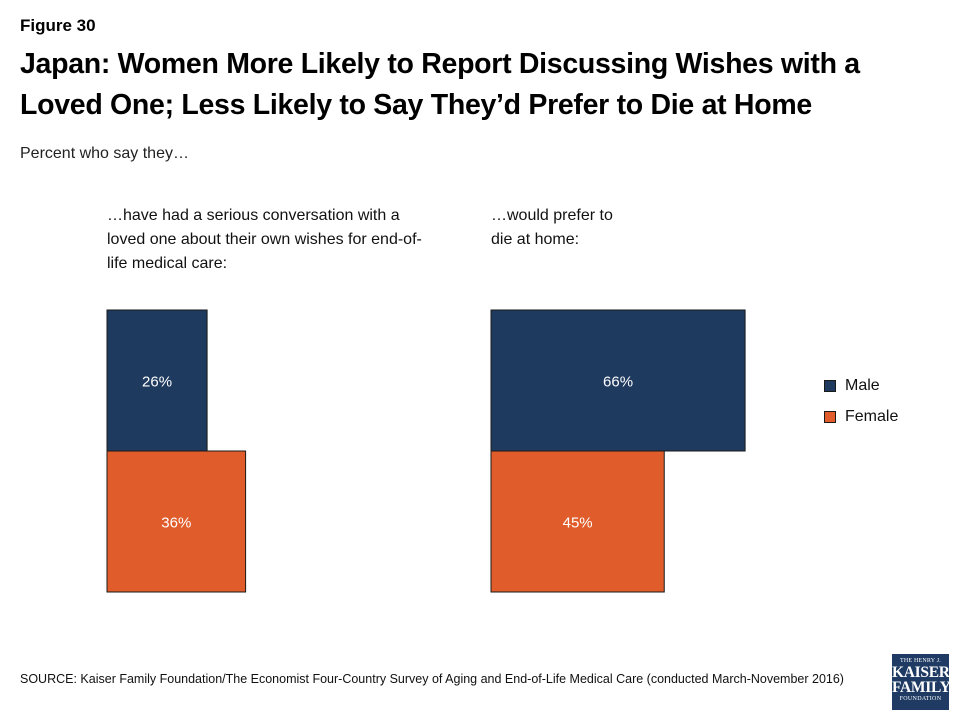 This screenshot has height=720, width=960. Describe the element at coordinates (921, 687) in the screenshot. I see `logo-line2: FAMILY` at that location.